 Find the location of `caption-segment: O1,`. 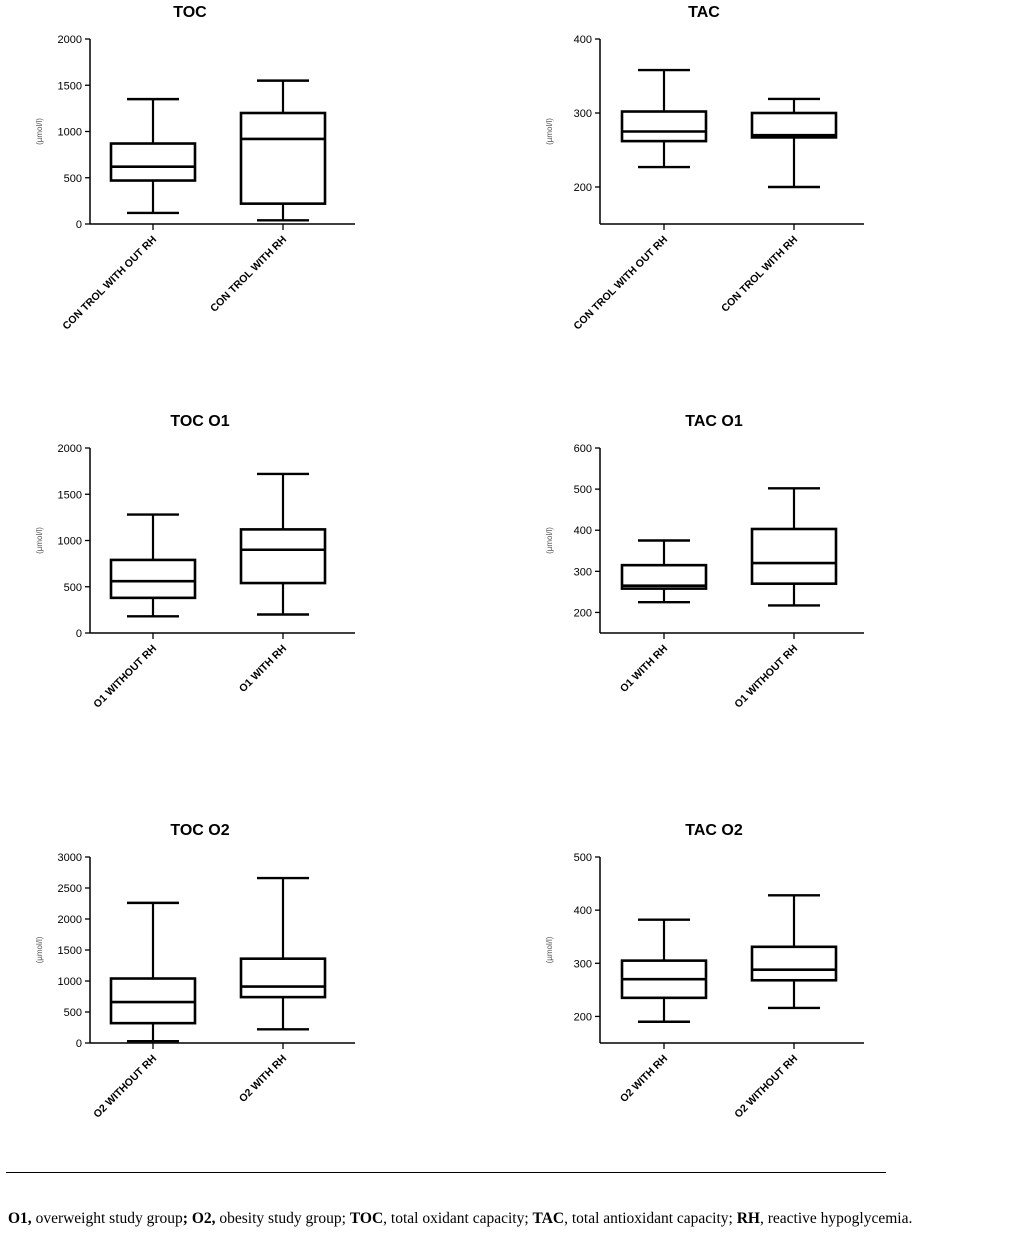

caption-segment: O1, is located at coordinates (20, 1218).